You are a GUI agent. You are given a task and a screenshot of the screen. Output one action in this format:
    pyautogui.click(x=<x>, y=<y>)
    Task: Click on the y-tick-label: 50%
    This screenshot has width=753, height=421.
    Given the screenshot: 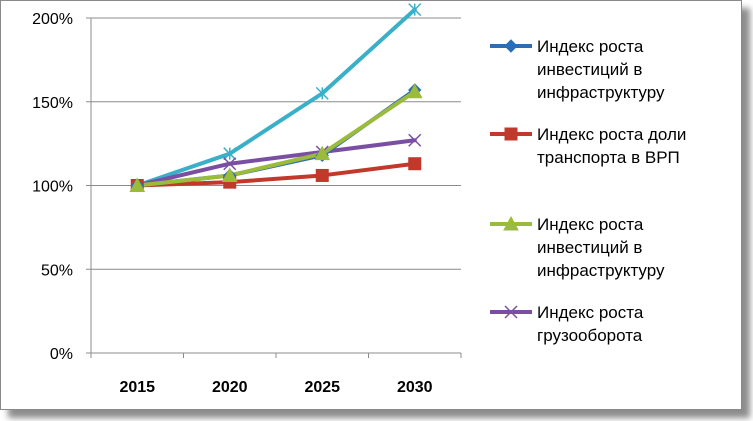 What is the action you would take?
    pyautogui.click(x=57, y=270)
    